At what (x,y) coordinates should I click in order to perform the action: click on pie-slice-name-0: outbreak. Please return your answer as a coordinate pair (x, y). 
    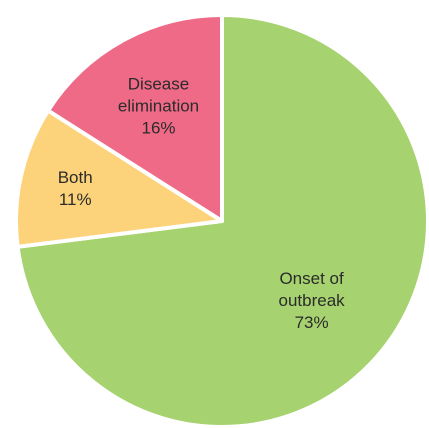
    Looking at the image, I should click on (312, 300).